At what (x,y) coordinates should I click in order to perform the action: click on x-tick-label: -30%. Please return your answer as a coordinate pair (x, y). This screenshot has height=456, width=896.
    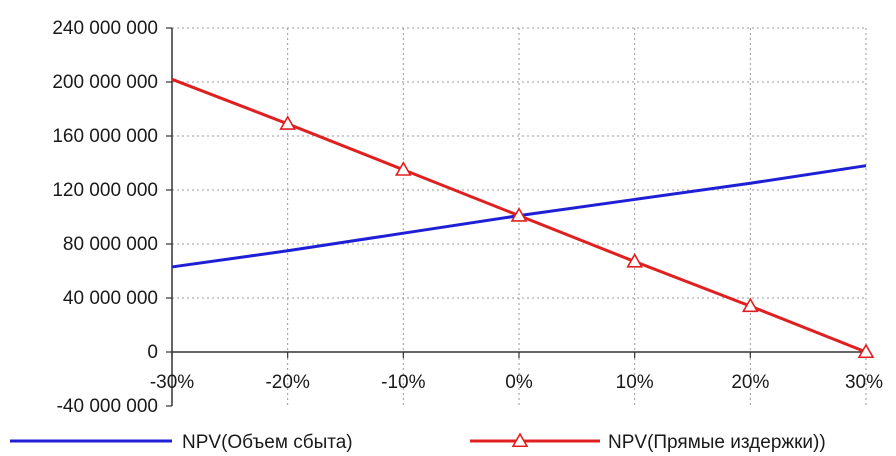
    Looking at the image, I should click on (172, 382).